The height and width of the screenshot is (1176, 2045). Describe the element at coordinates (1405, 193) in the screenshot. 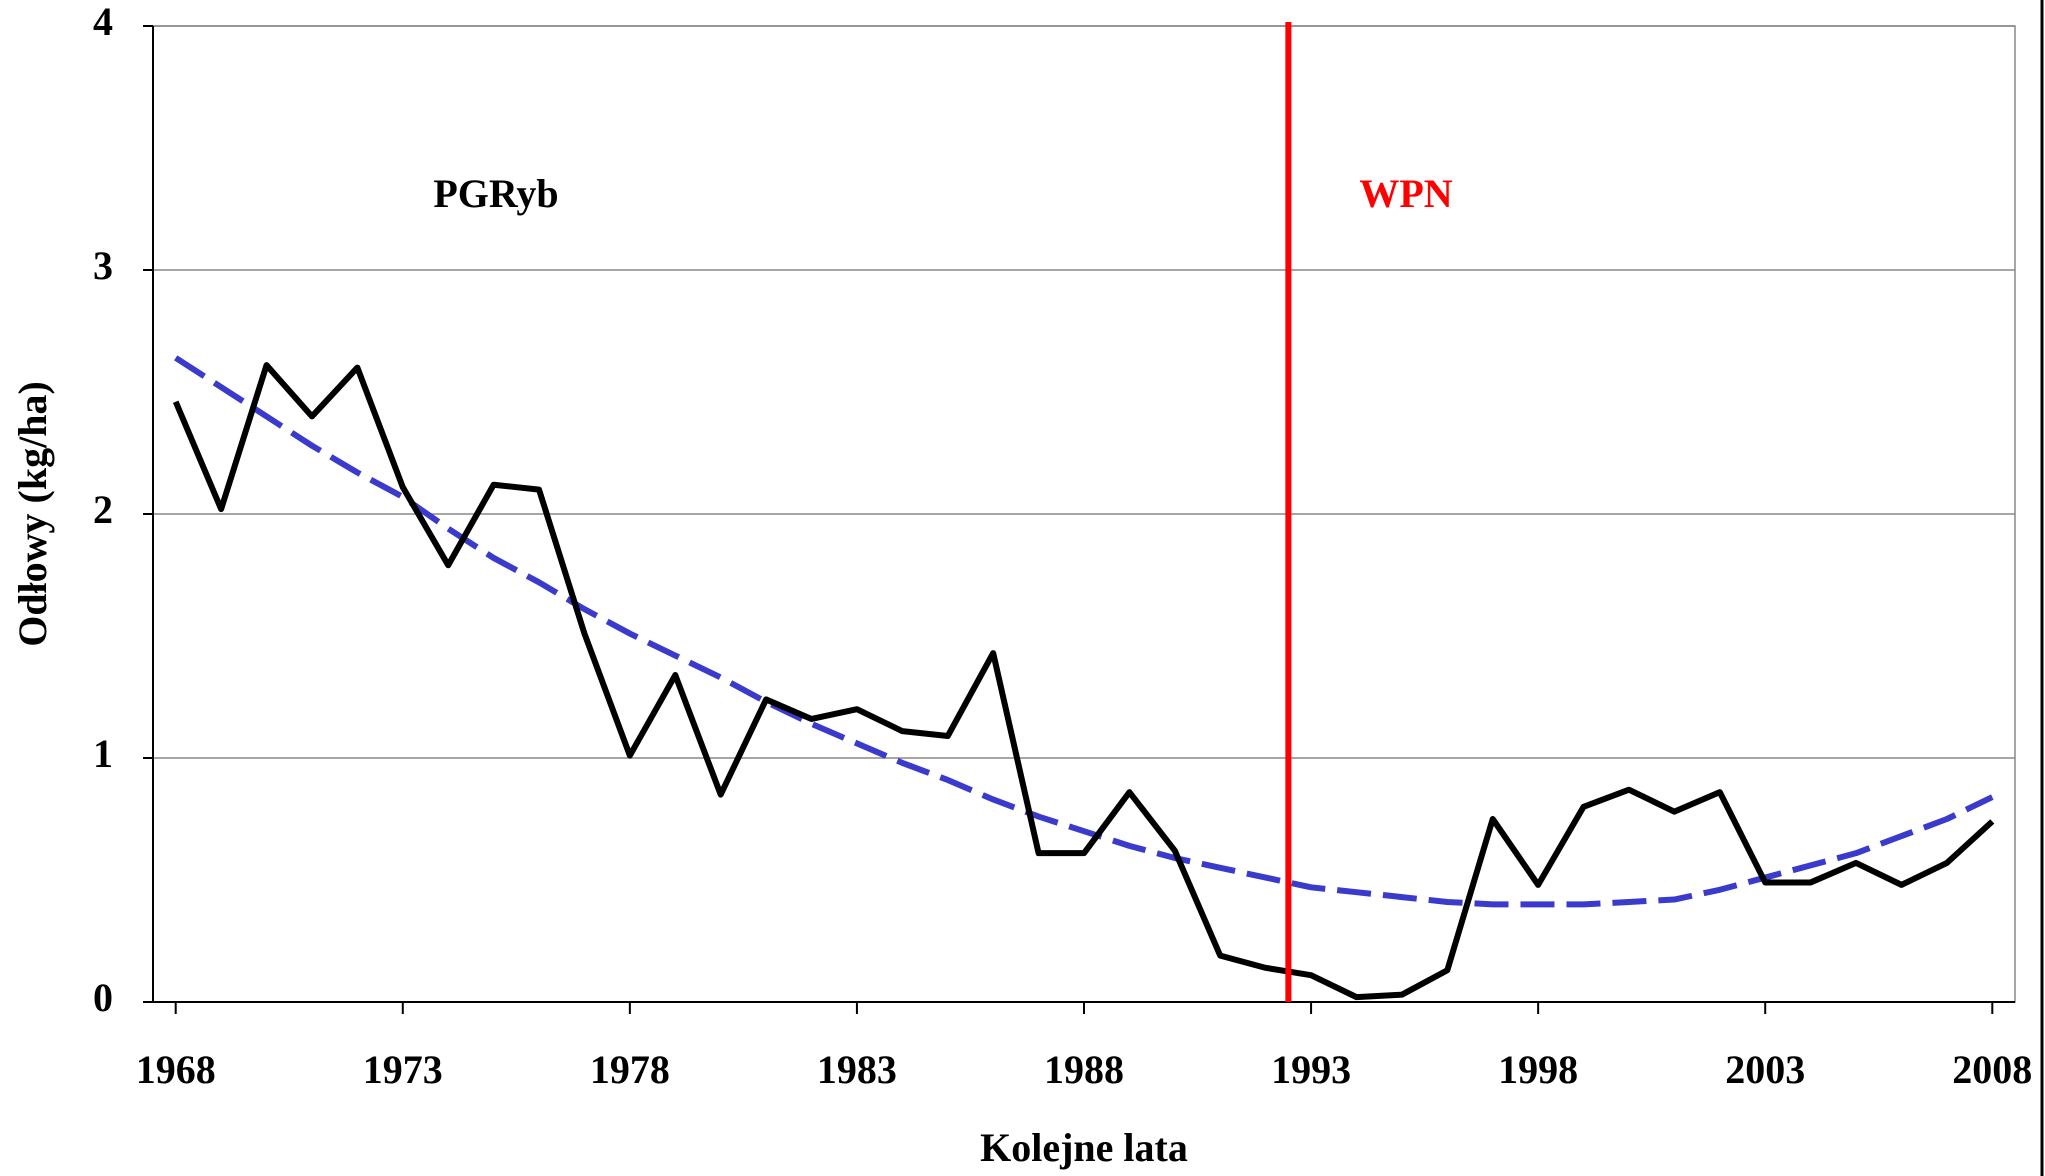

I see `annotation: WPN` at that location.